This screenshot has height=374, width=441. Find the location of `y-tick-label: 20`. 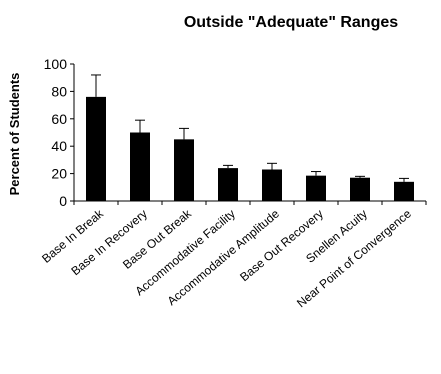

y-tick-label: 20 is located at coordinates (59, 174).